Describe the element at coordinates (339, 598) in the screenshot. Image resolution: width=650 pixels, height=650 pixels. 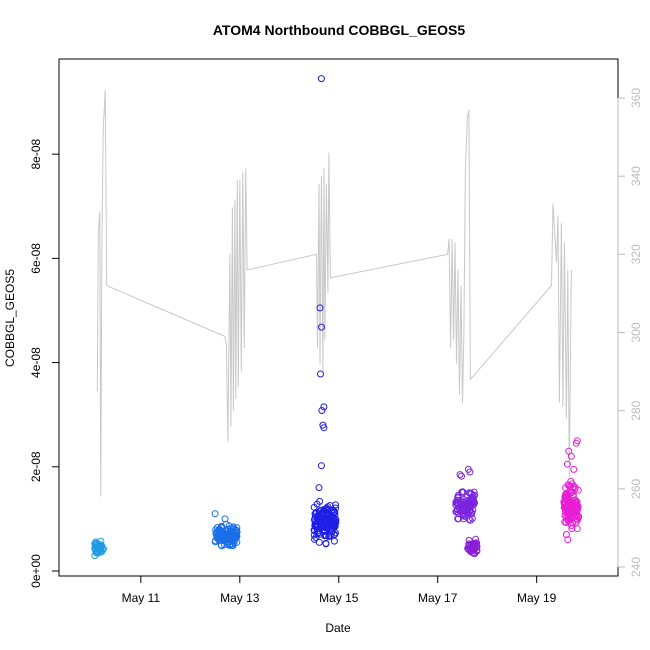
I see `x-tick-label: May 15` at that location.